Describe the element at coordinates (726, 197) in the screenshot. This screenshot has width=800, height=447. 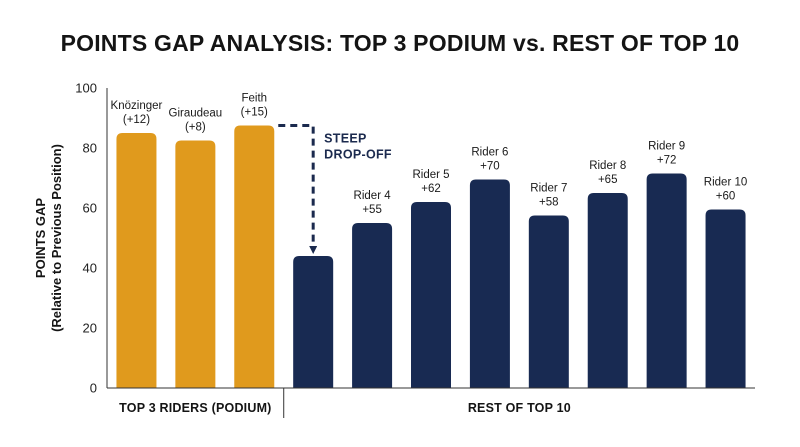
I see `bar-data-label: +60` at that location.